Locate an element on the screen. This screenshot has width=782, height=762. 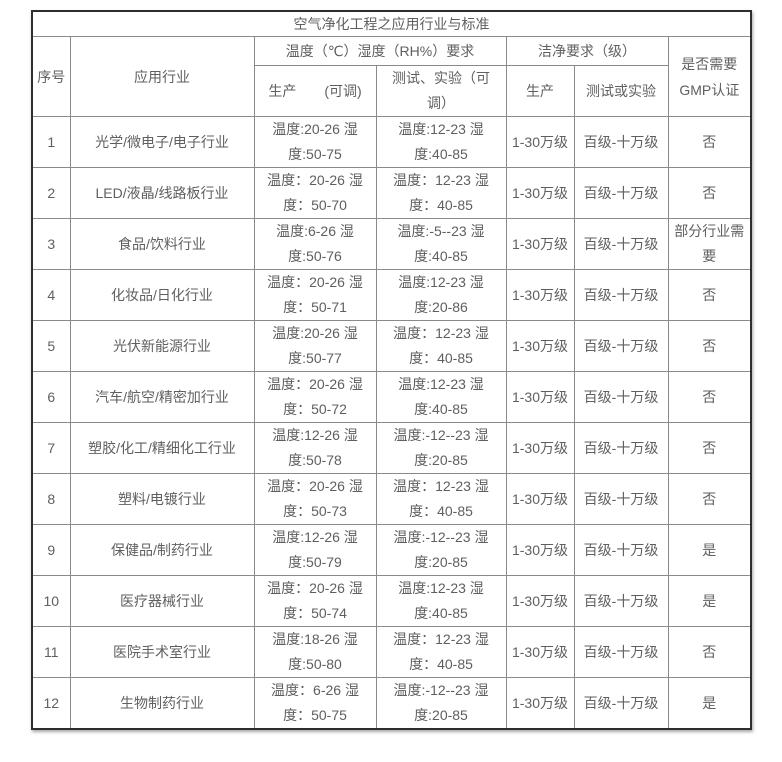
industry-cell: 化妆品/日化行业 is located at coordinates (162, 295).